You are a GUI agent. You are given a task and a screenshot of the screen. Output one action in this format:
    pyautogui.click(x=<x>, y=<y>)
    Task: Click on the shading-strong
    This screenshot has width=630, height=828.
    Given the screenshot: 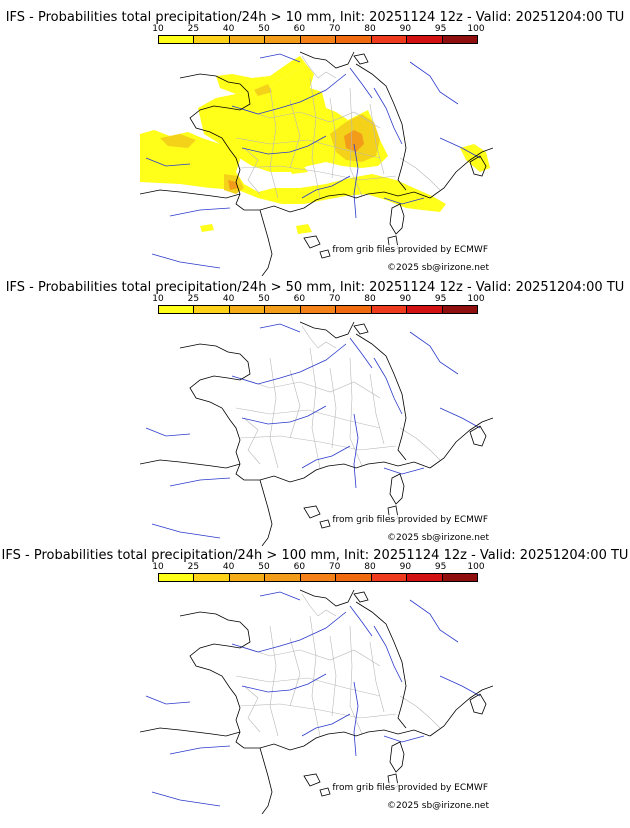 What is the action you would take?
    pyautogui.click(x=354, y=141)
    